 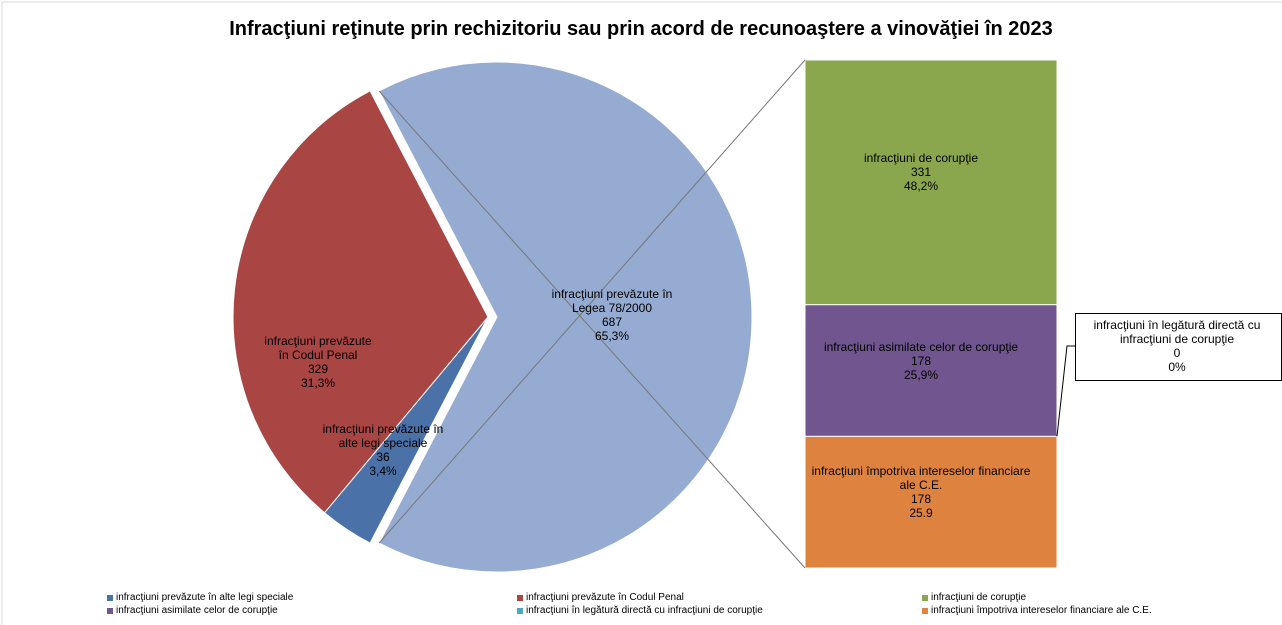 I want to click on bar-data-label: infracţiuni de corupţie 331 48,2%, so click(x=921, y=172).